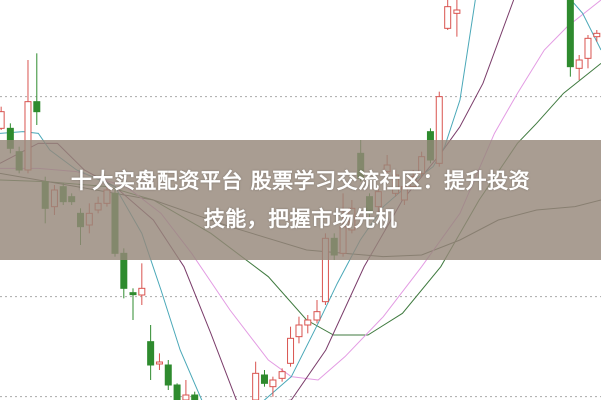 This screenshot has height=400, width=601. Describe the element at coordinates (300, 181) in the screenshot. I see `title-line-1: 十大实盘配资平台 股票学习交流社区：提升投资` at that location.